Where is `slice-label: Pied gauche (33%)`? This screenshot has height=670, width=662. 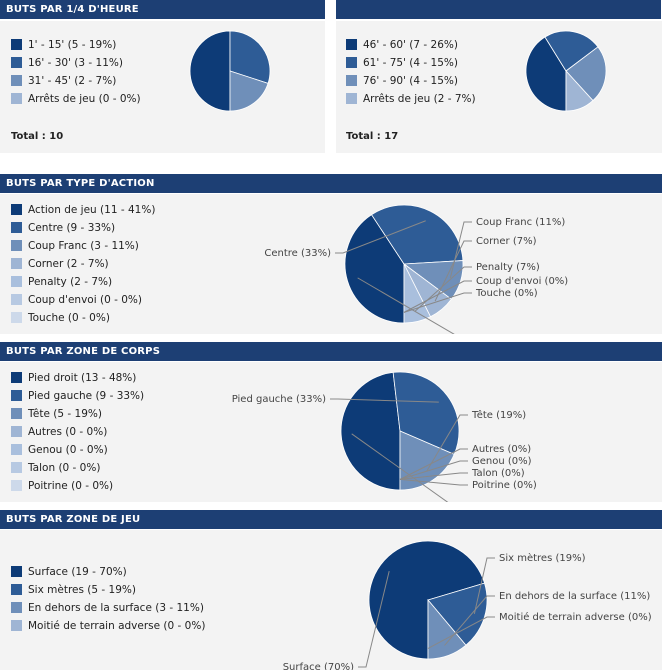
slice-label: Pied gauche (33%) is located at coordinates (279, 399).